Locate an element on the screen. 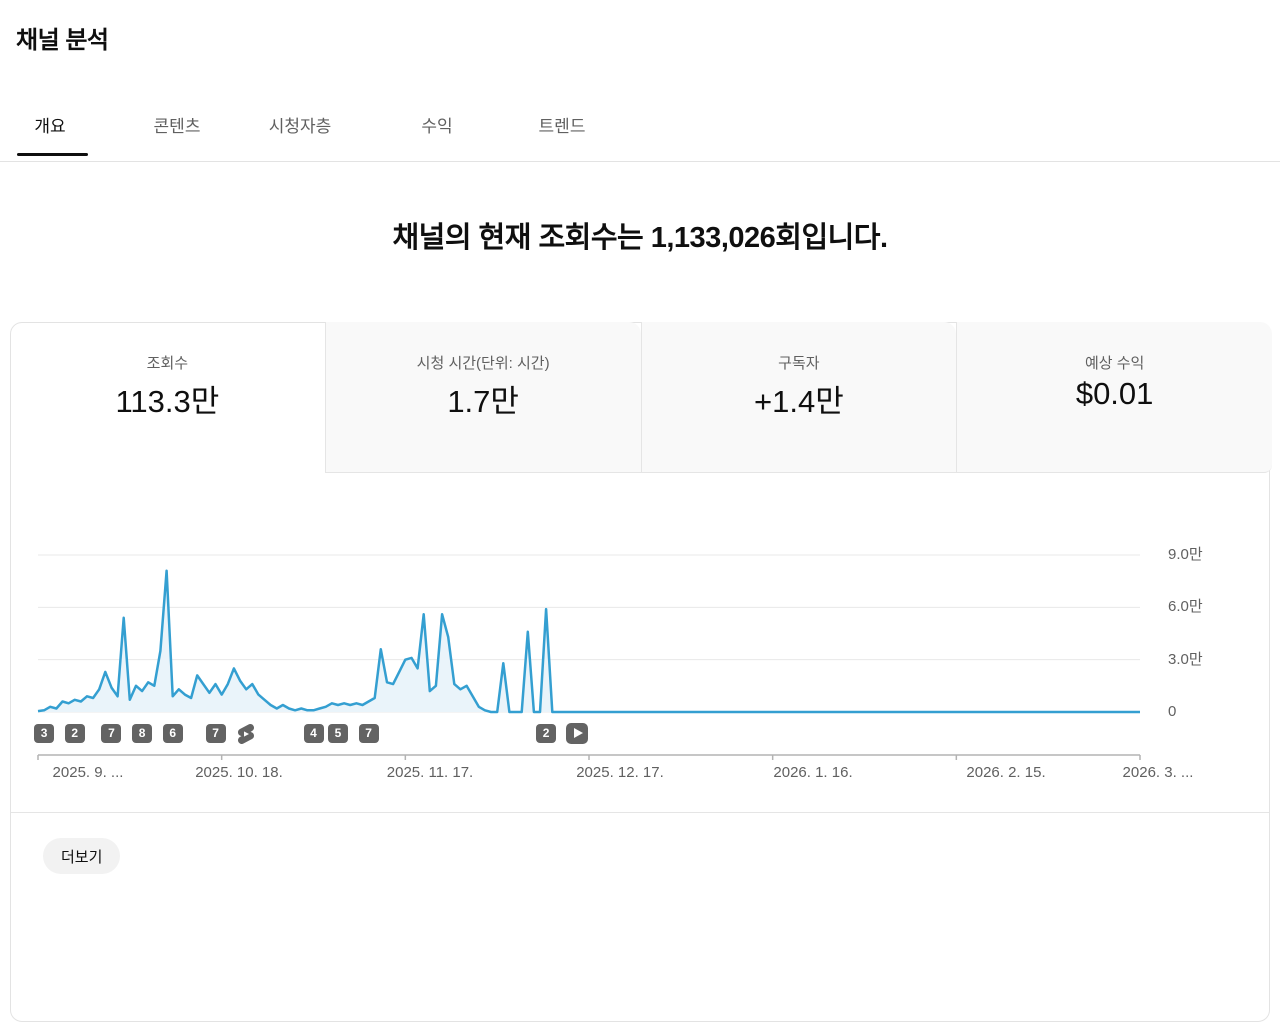 This screenshot has width=1280, height=1022. see-more-button: 더보기 is located at coordinates (82, 856).